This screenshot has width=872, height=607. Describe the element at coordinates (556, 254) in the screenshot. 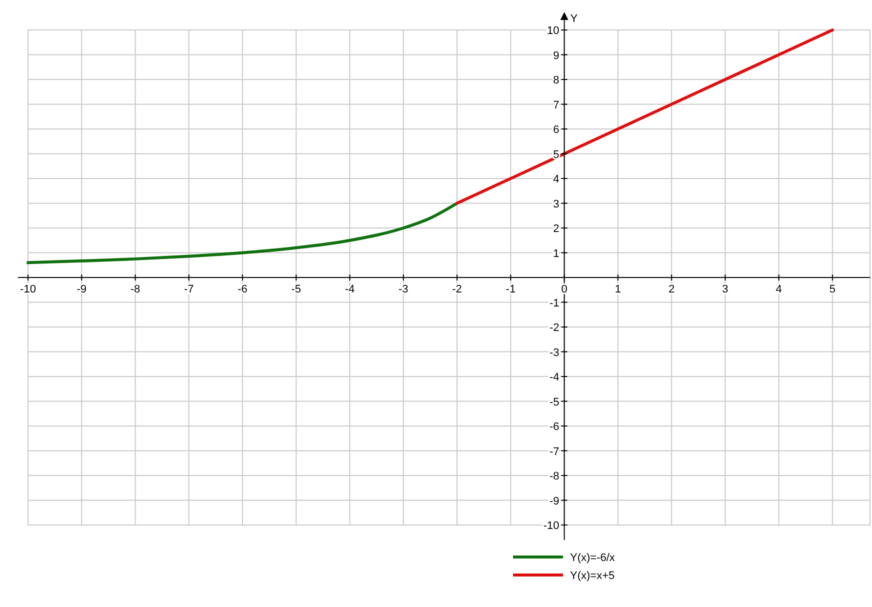

I see `y-tick-label: 1` at that location.